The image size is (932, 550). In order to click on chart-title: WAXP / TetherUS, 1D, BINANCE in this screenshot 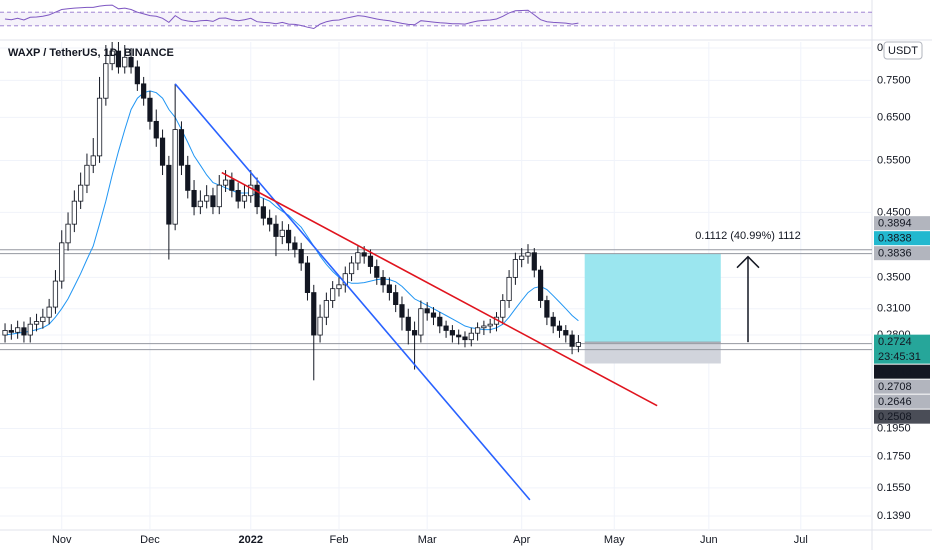, I will do `click(91, 53)`.